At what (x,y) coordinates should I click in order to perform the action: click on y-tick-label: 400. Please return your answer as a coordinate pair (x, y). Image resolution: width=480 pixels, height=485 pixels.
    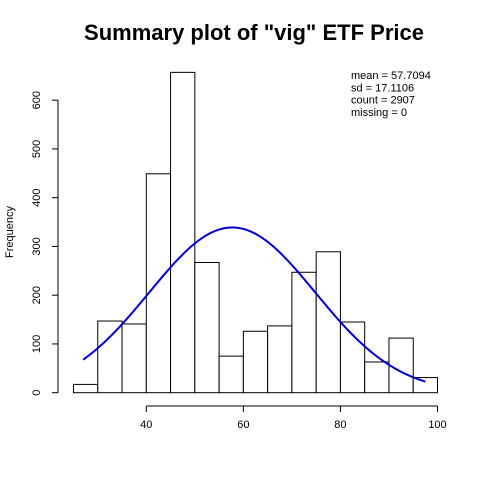
    Looking at the image, I should click on (37, 197).